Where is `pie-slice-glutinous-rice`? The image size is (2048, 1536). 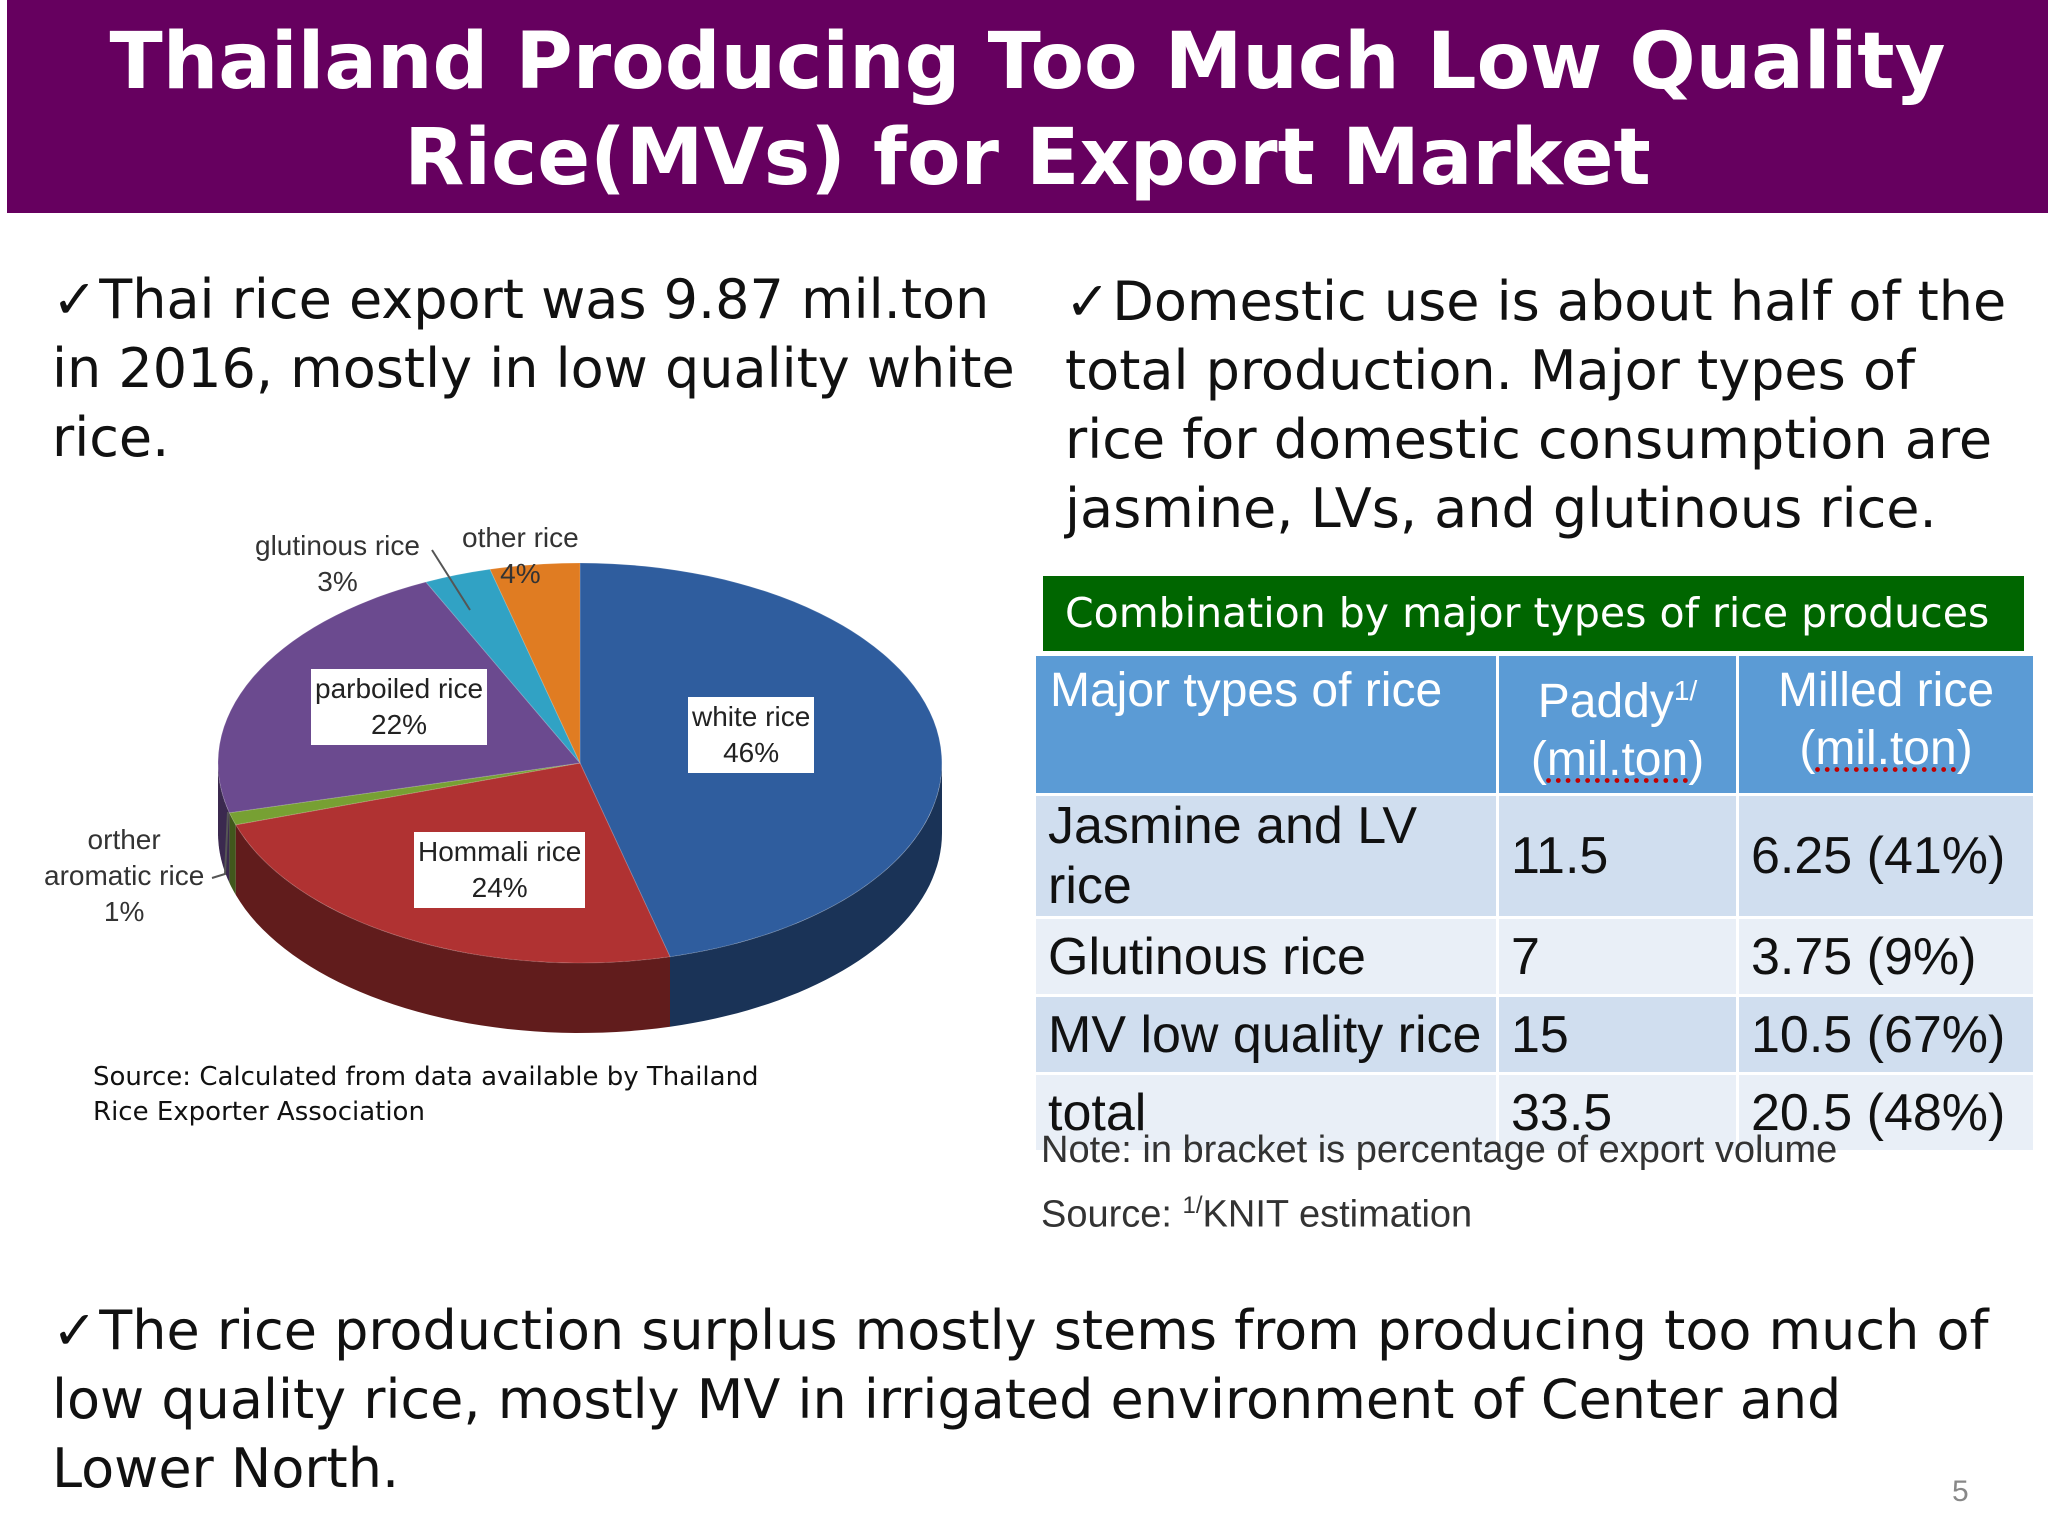 pie-slice-glutinous-rice is located at coordinates (503, 666).